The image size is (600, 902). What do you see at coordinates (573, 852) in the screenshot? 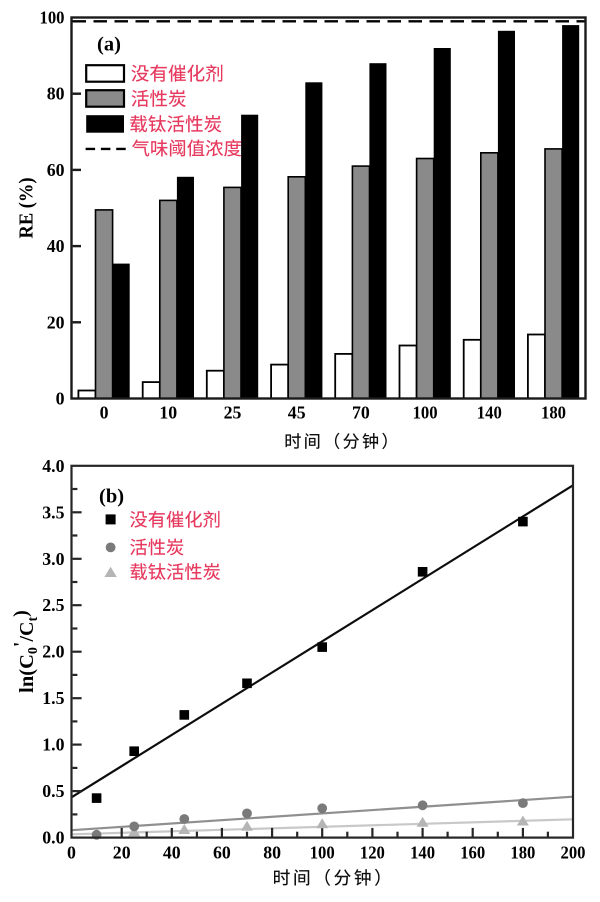
I see `svg-text: 200` at bounding box center [573, 852].